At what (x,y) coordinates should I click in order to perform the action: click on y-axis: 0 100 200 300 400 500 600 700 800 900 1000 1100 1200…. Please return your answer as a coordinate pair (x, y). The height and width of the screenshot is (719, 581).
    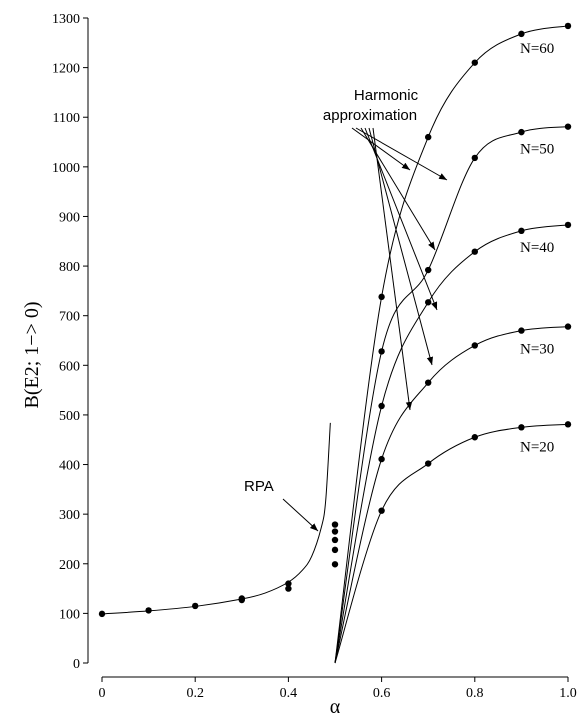
    Looking at the image, I should click on (70, 342).